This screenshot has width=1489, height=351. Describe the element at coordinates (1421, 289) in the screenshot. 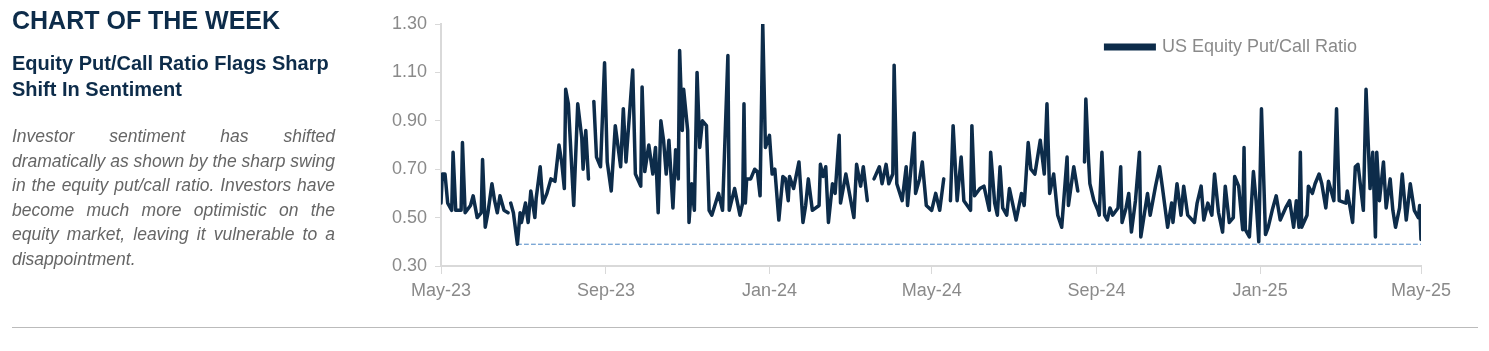

I see `x-tick-label: May-25` at that location.